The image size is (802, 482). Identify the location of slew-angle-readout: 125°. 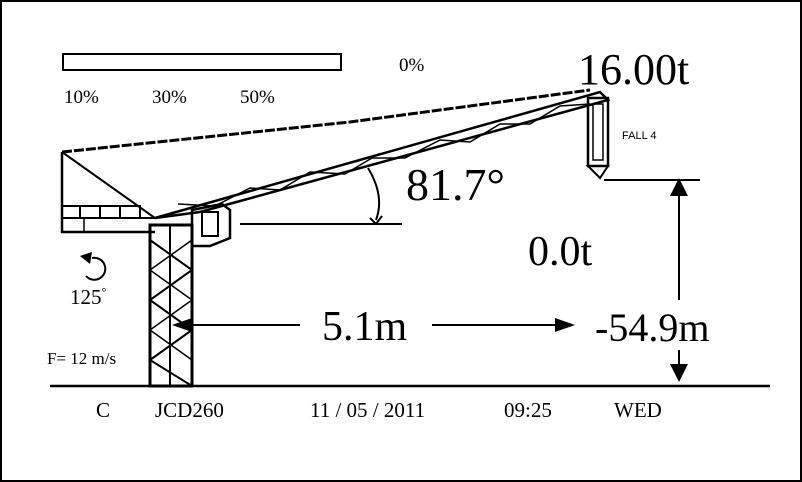
(88, 297).